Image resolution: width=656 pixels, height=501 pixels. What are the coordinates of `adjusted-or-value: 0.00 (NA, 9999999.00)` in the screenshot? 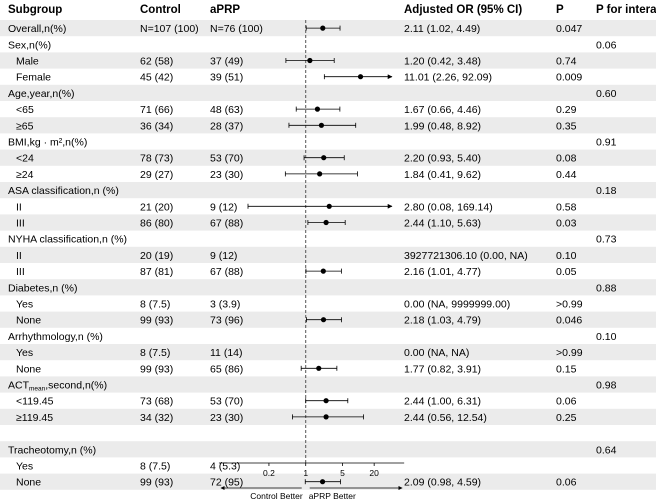 It's located at (457, 305).